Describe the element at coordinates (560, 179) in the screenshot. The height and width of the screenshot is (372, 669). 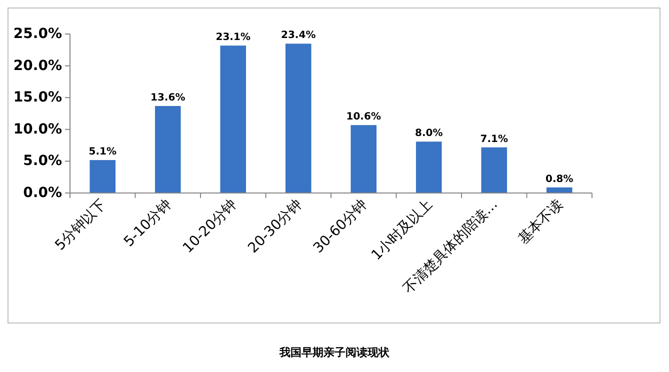
I see `data-label: 0.8%` at that location.